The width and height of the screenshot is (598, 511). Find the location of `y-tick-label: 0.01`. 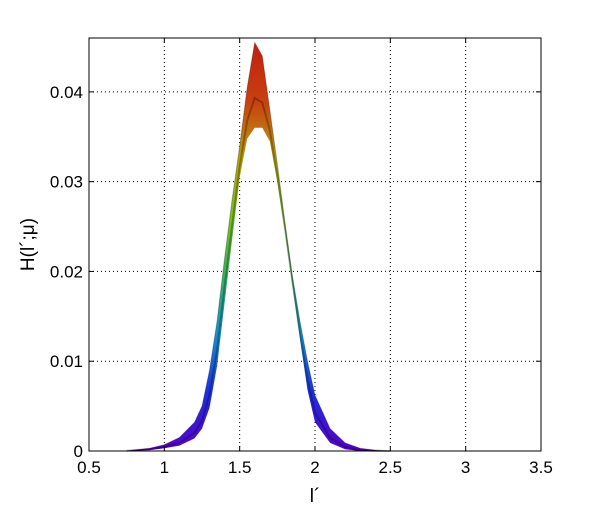

y-tick-label: 0.01 is located at coordinates (66, 361).